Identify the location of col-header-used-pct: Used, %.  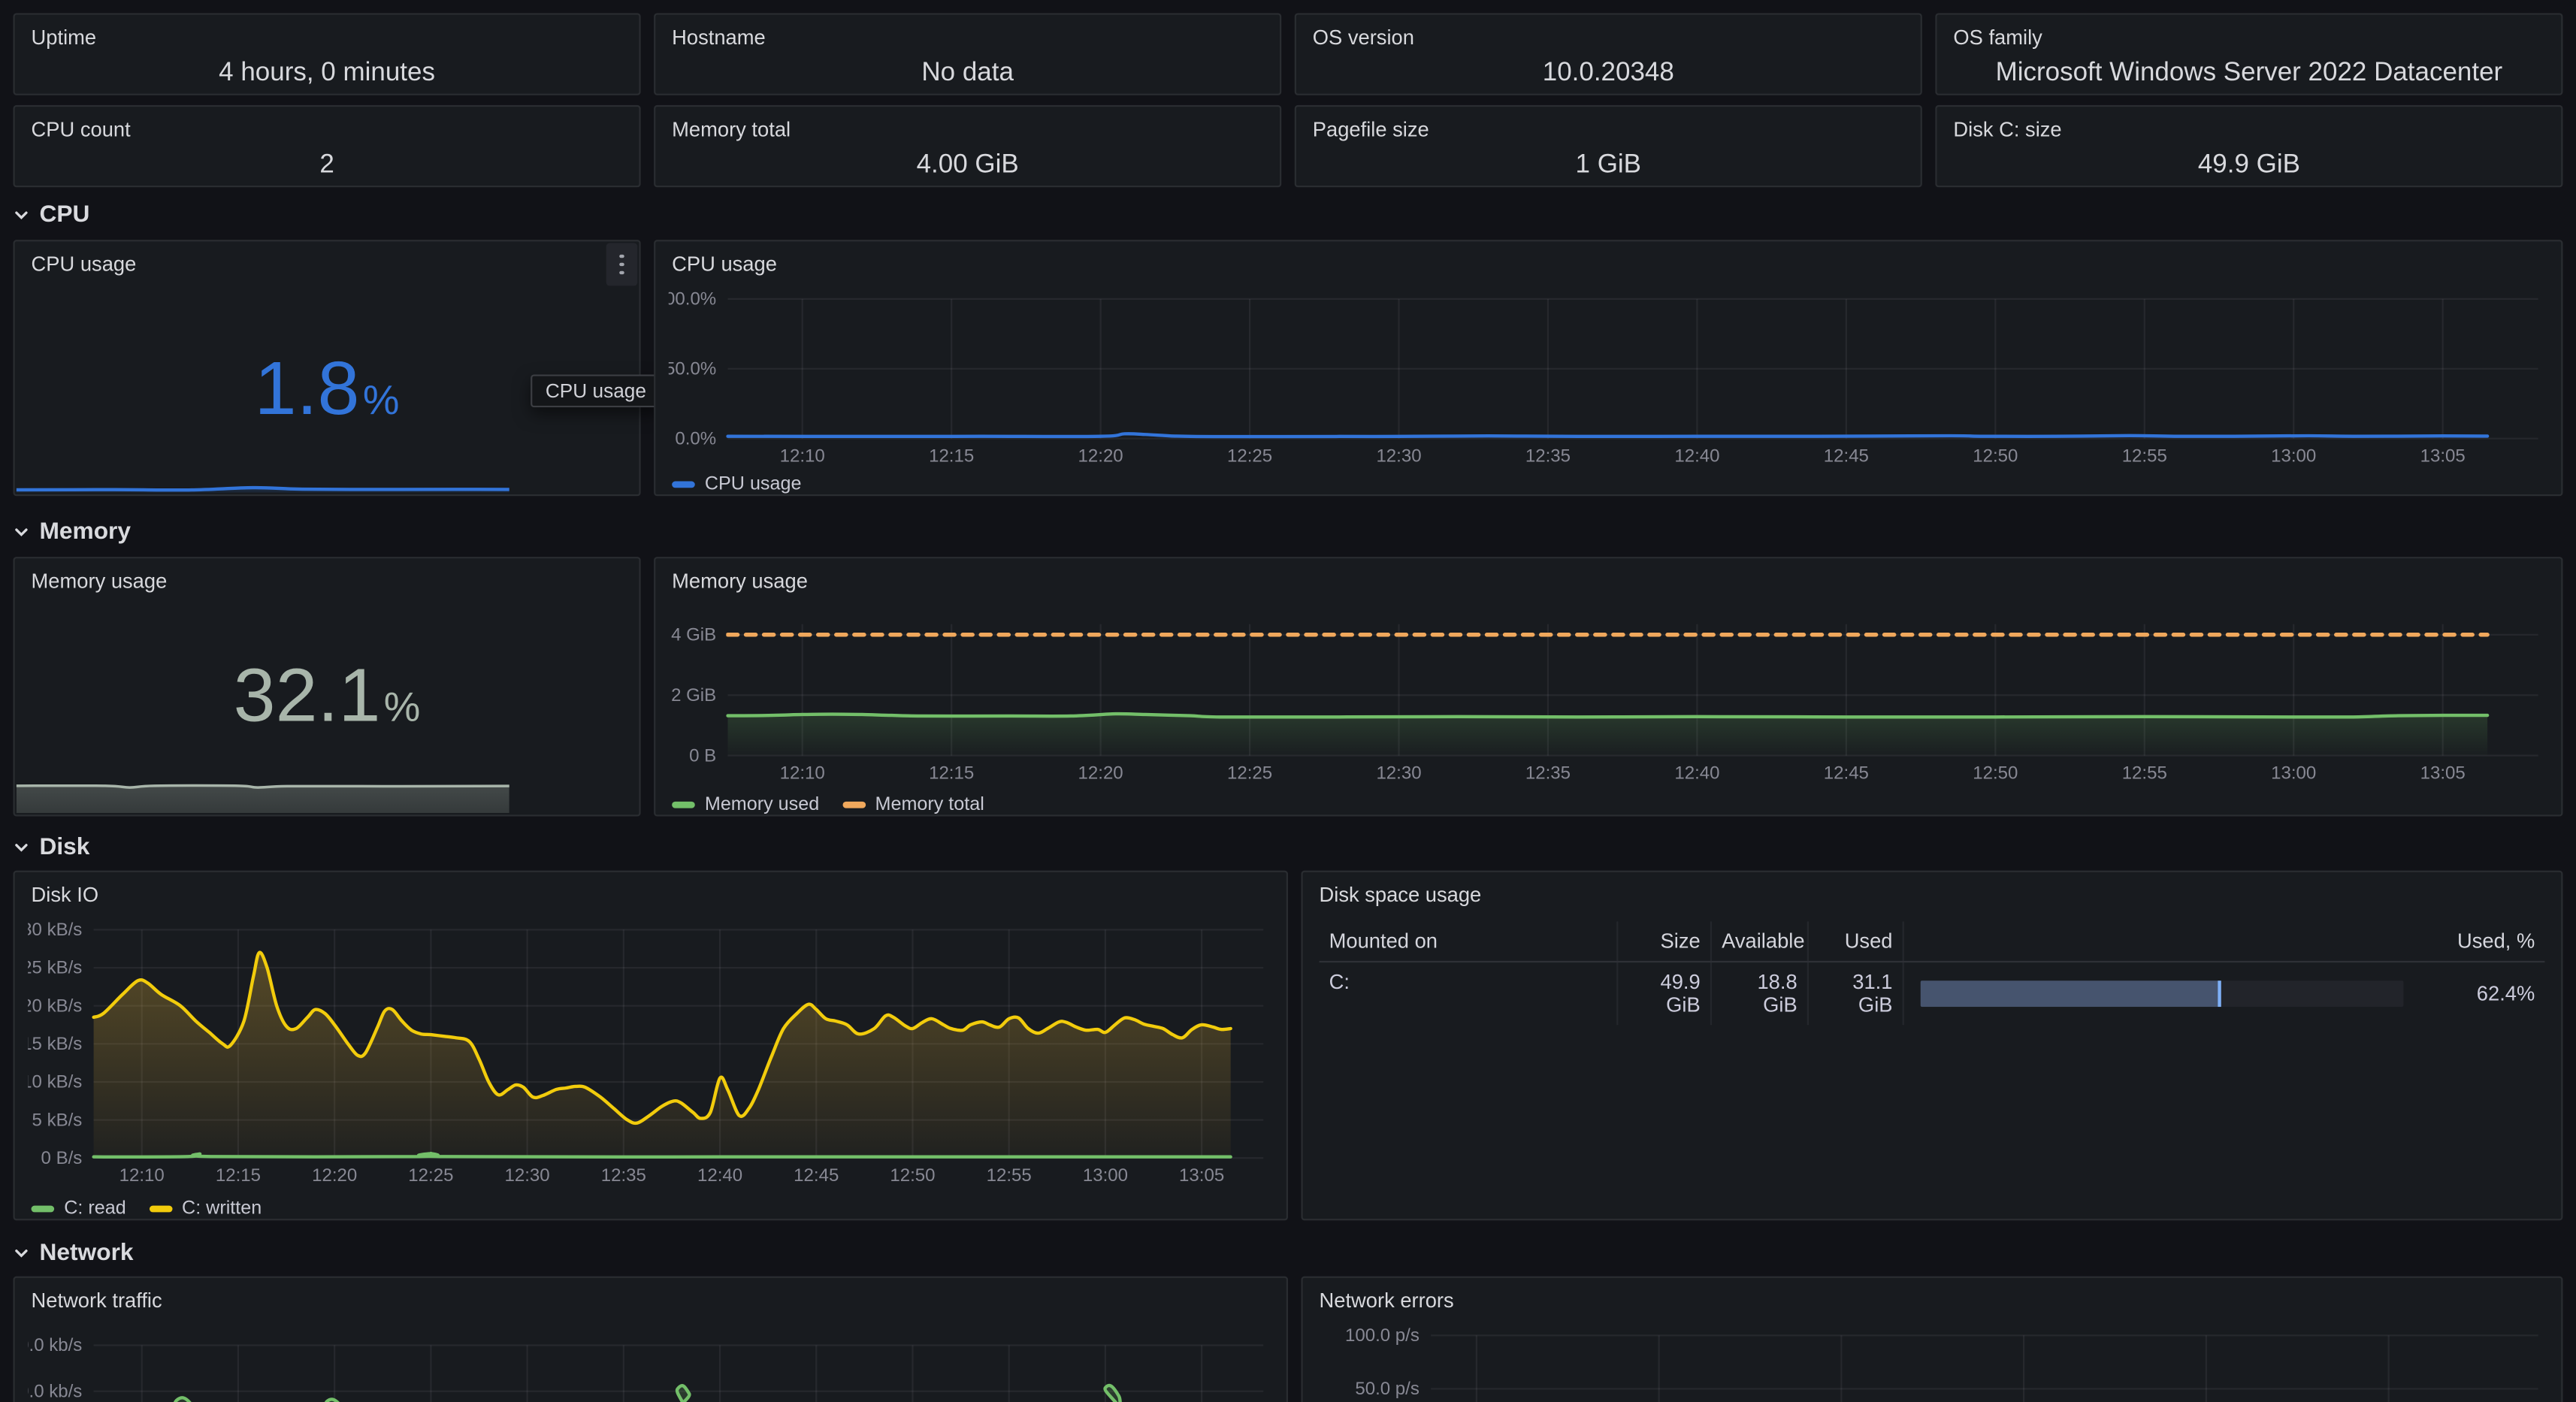
(2496, 941).